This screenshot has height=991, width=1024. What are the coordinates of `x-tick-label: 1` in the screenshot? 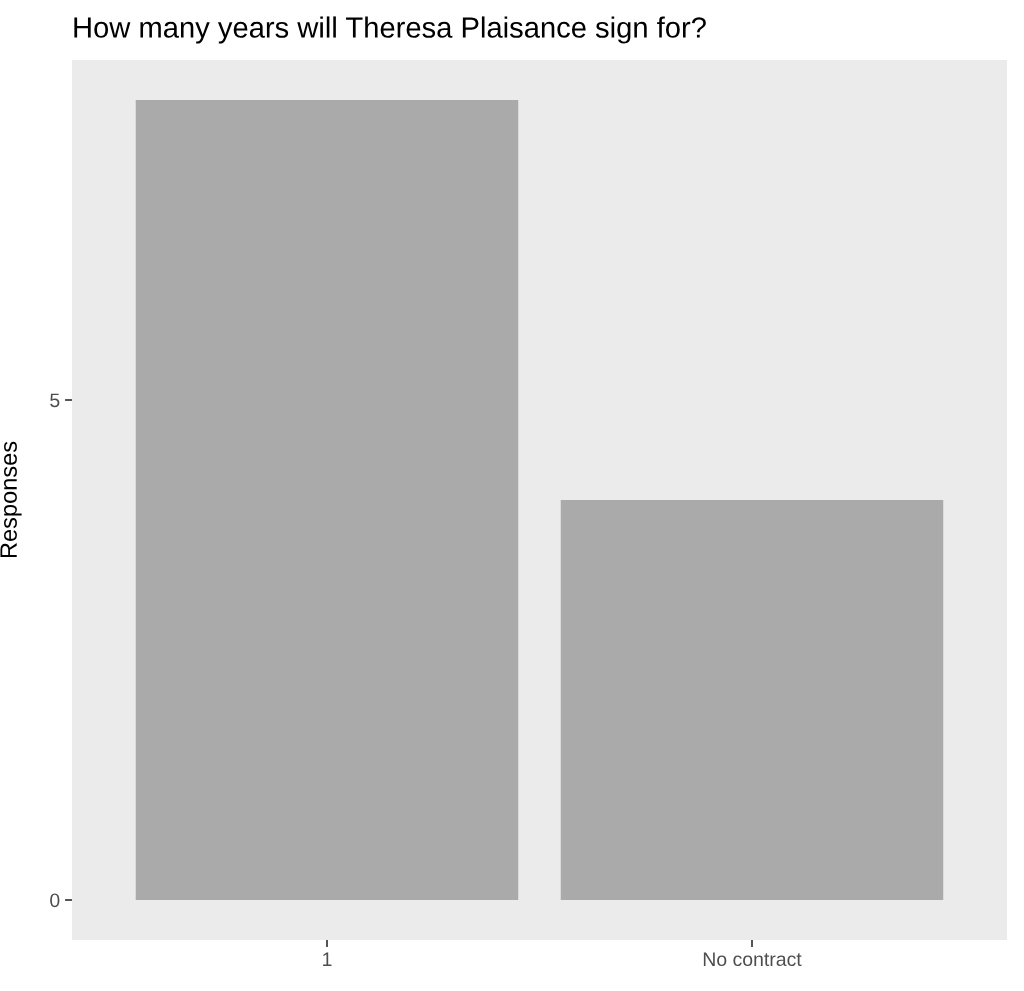 It's located at (327, 959).